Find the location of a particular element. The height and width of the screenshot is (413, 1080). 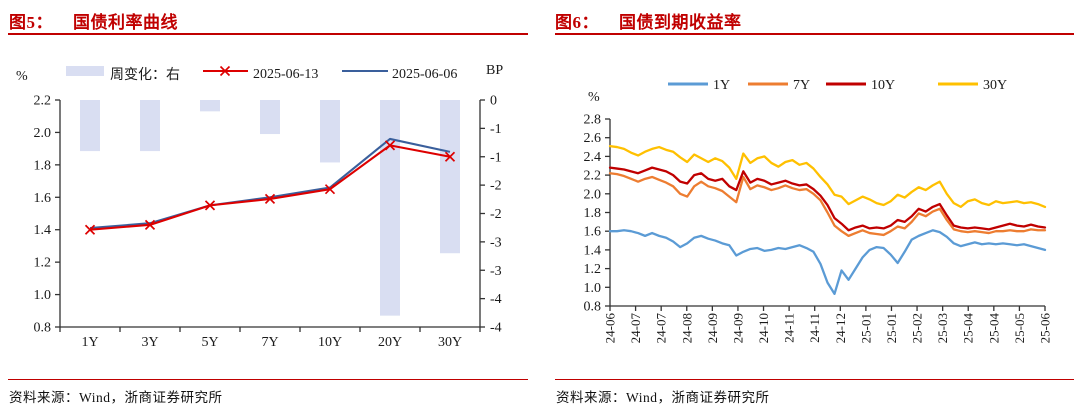

legend-label: 2025-06-13 is located at coordinates (285, 74).